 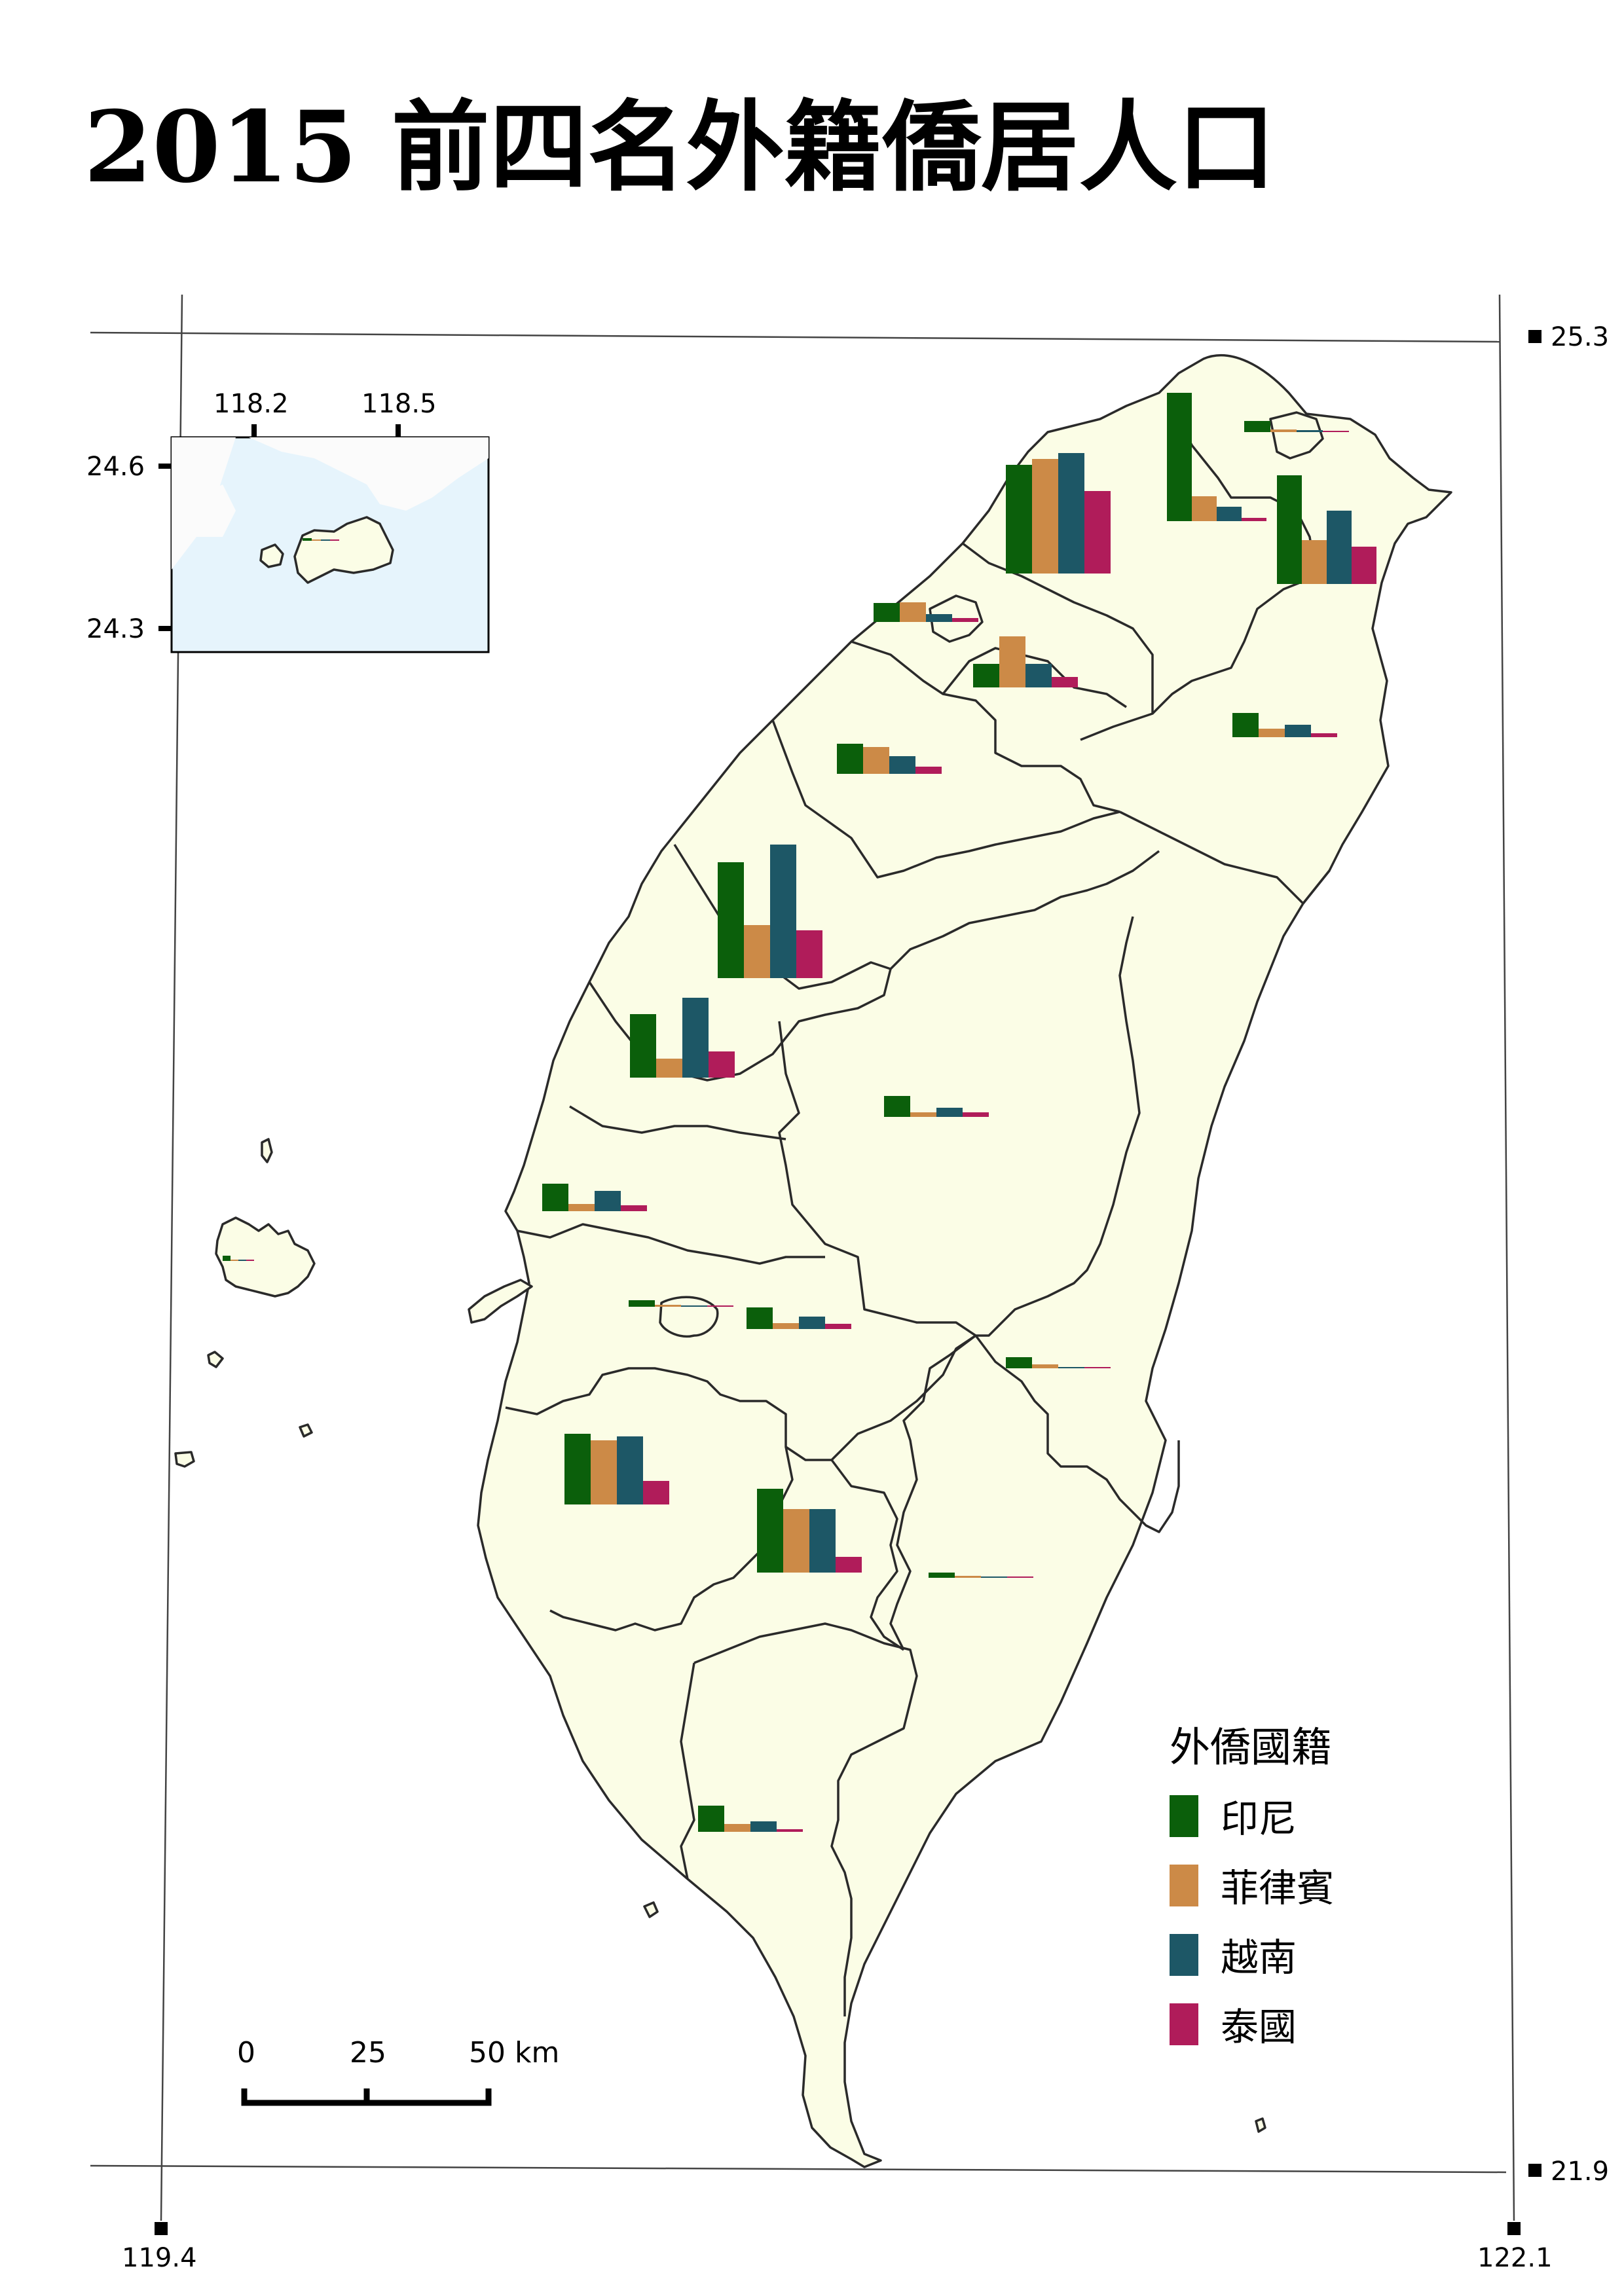 I want to click on scale-label-25: 25, so click(x=368, y=2052).